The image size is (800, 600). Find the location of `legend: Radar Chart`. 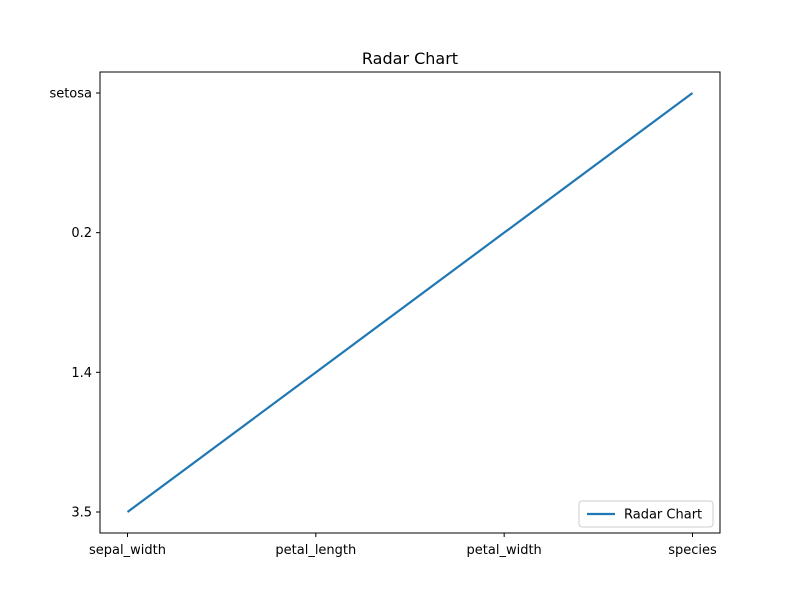

legend: Radar Chart is located at coordinates (646, 514).